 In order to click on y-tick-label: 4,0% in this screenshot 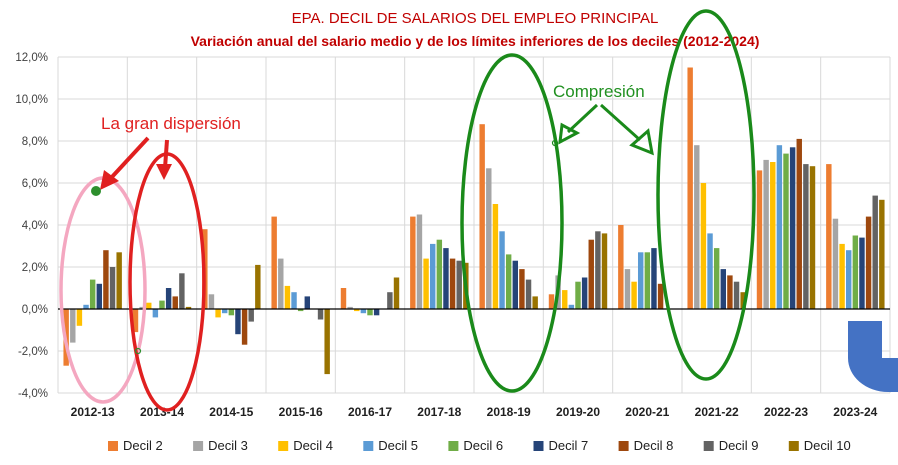, I will do `click(35, 226)`.